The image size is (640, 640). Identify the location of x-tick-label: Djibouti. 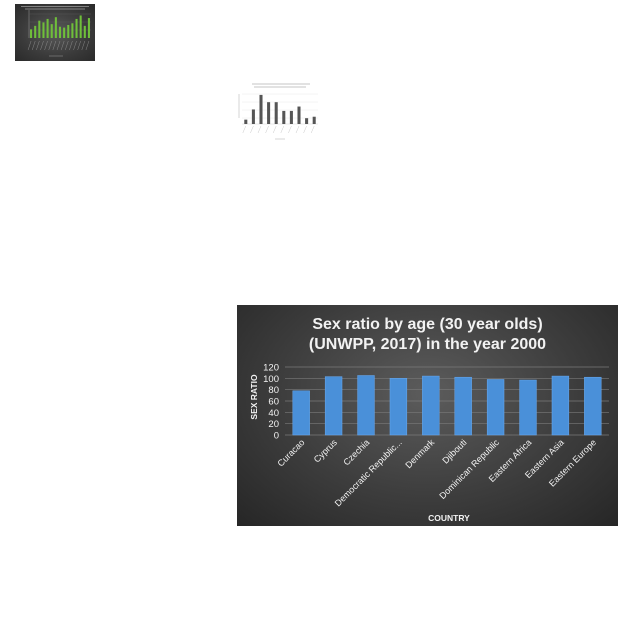
(454, 451).